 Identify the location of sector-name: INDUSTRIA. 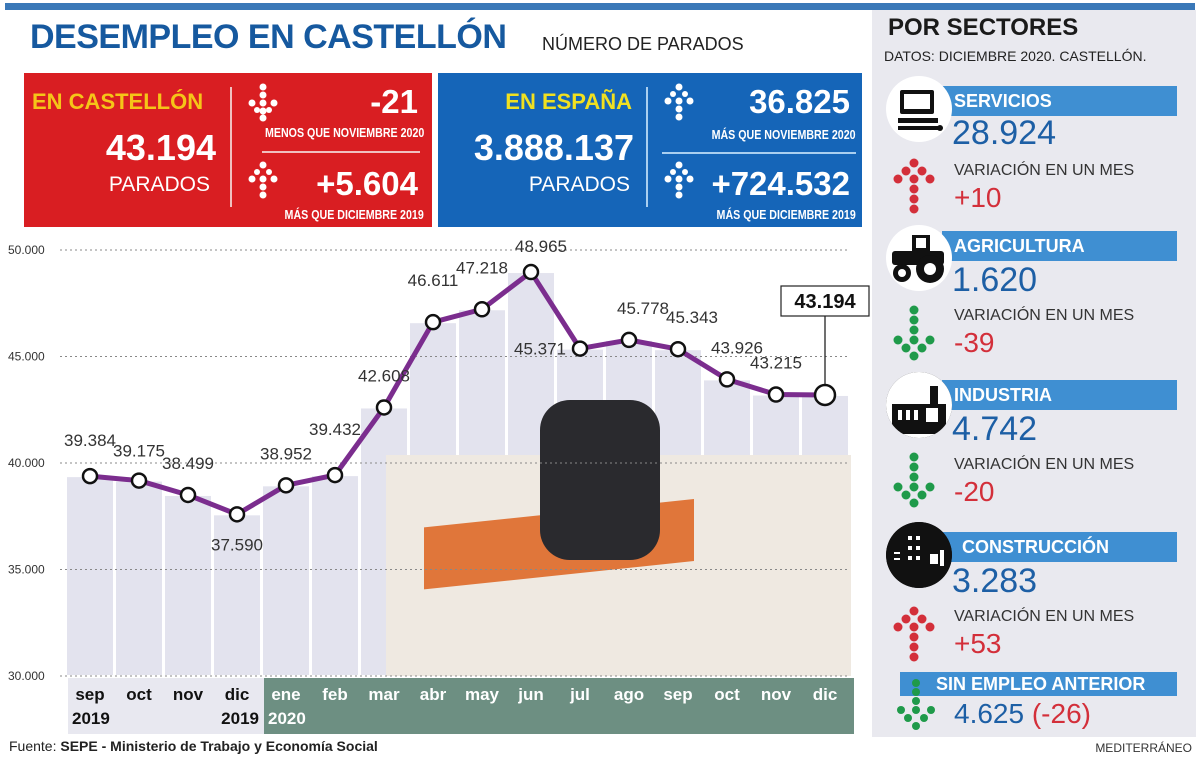
(1059, 395).